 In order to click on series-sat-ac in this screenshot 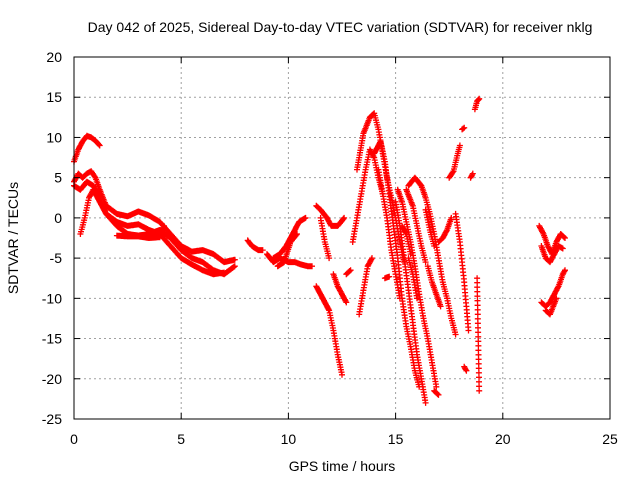, I will do `click(454, 161)`.